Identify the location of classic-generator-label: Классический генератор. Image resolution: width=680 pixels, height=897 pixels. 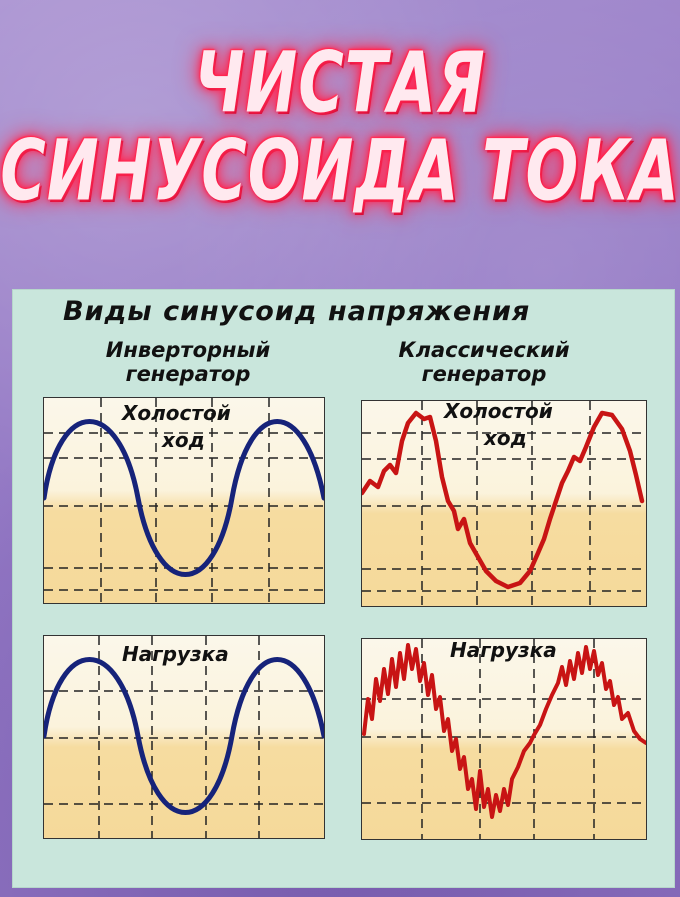
(484, 362).